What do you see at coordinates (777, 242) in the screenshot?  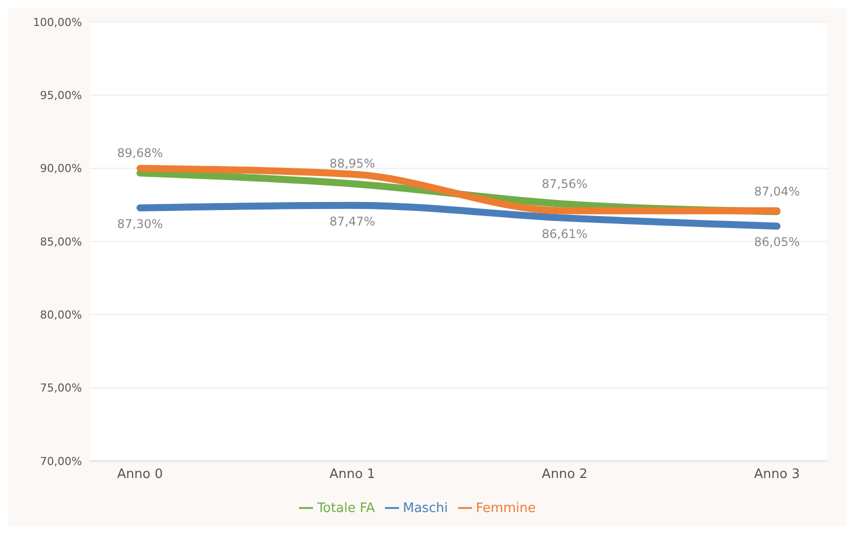 I see `data-label: 86,05%` at bounding box center [777, 242].